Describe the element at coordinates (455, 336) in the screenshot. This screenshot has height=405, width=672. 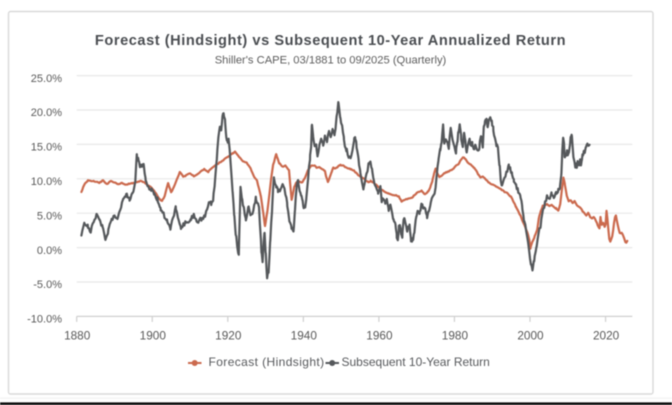
I see `svg-text: 1980` at that location.